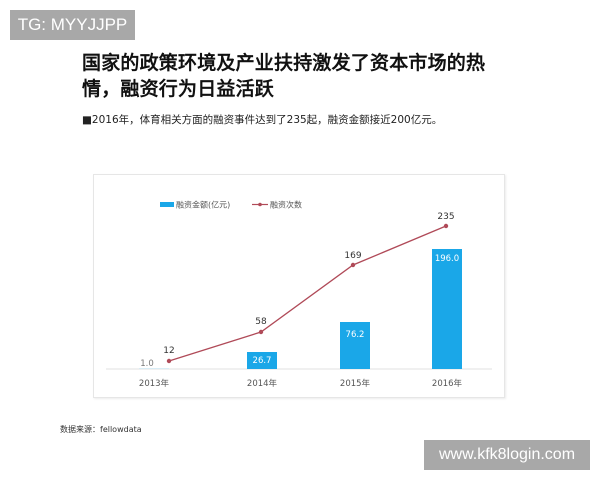  I want to click on bar-2014, so click(262, 360).